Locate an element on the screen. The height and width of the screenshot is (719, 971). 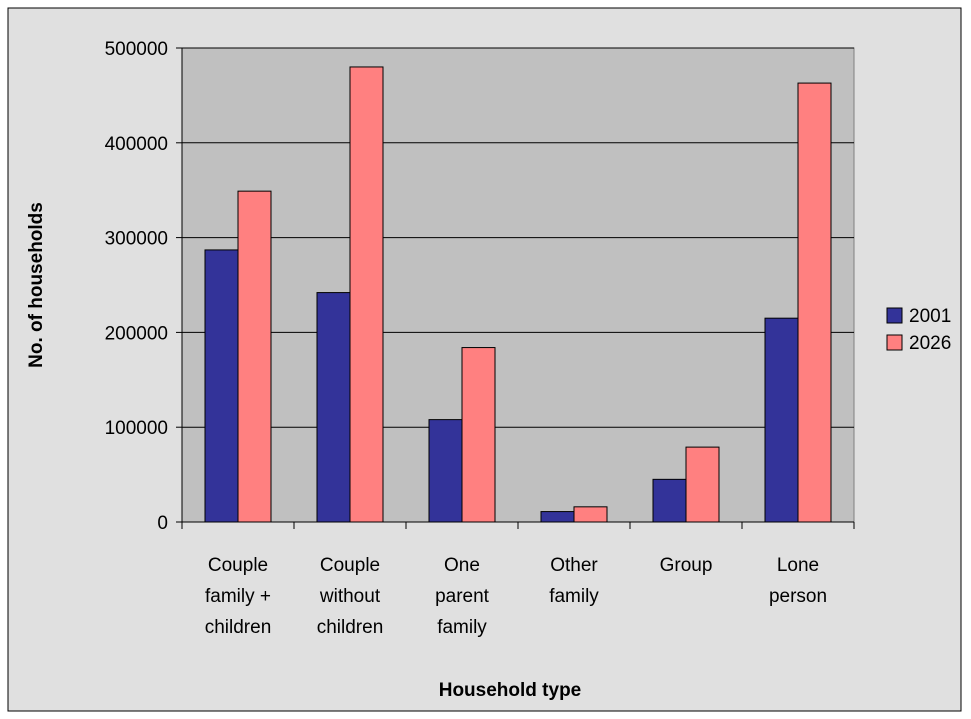
y-axis-title: No. of households is located at coordinates (36, 285).